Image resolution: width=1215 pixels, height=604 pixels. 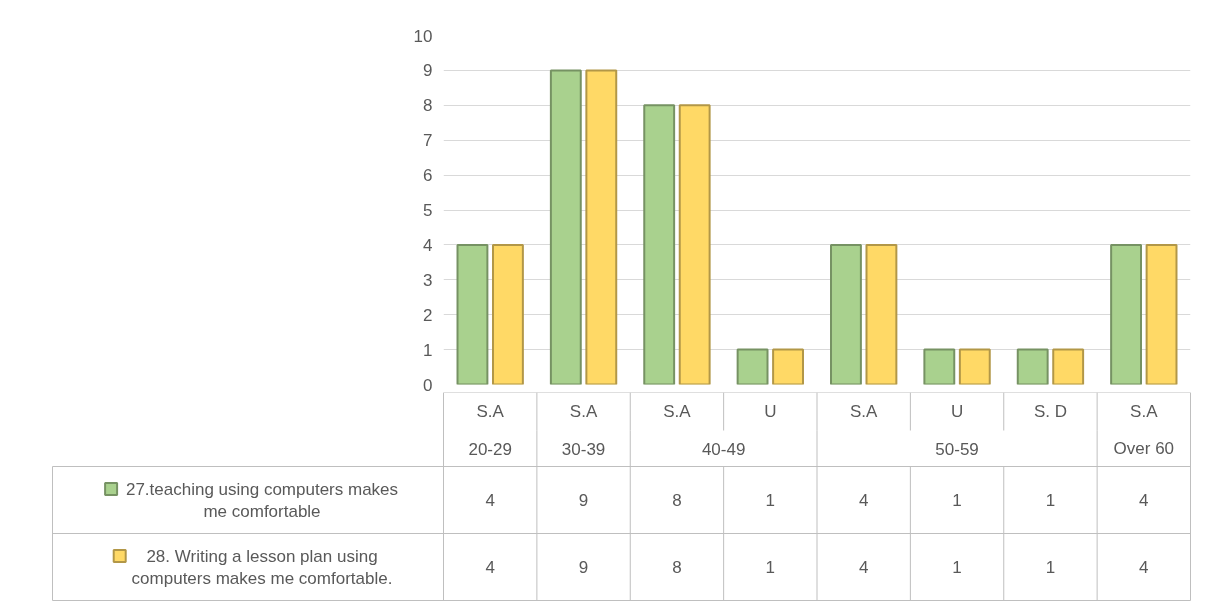 What do you see at coordinates (428, 71) in the screenshot?
I see `y-tick-label: 9` at bounding box center [428, 71].